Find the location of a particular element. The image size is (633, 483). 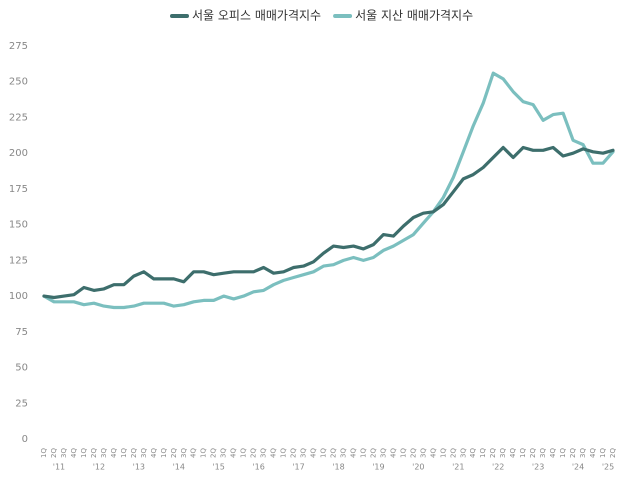

year-label: '12 is located at coordinates (99, 467).